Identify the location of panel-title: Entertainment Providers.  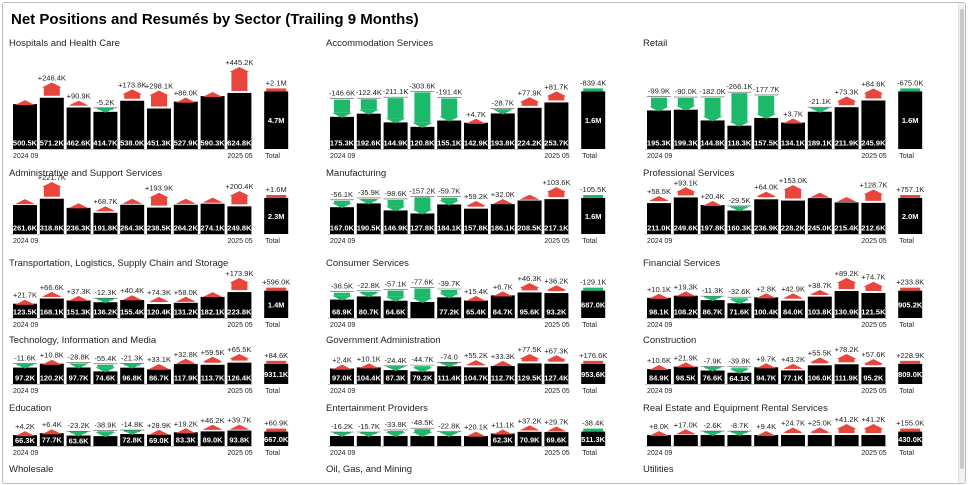
(377, 408).